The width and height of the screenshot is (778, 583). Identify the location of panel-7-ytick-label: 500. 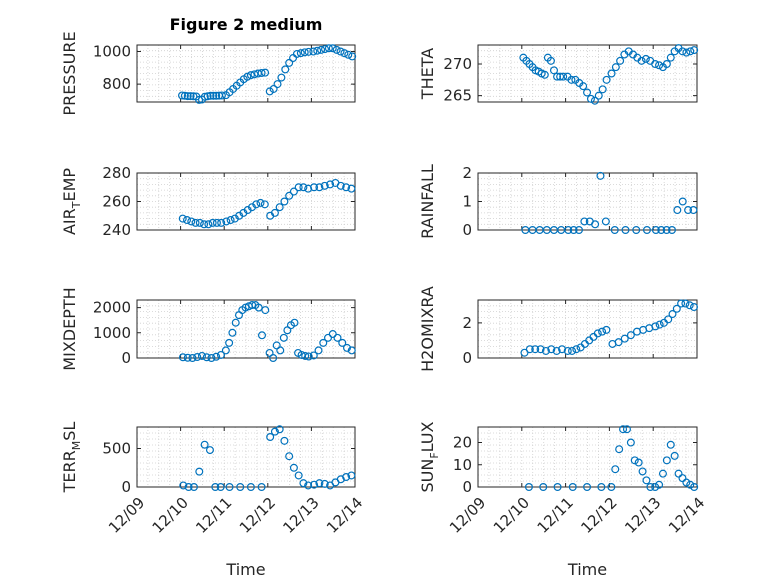
(116, 449).